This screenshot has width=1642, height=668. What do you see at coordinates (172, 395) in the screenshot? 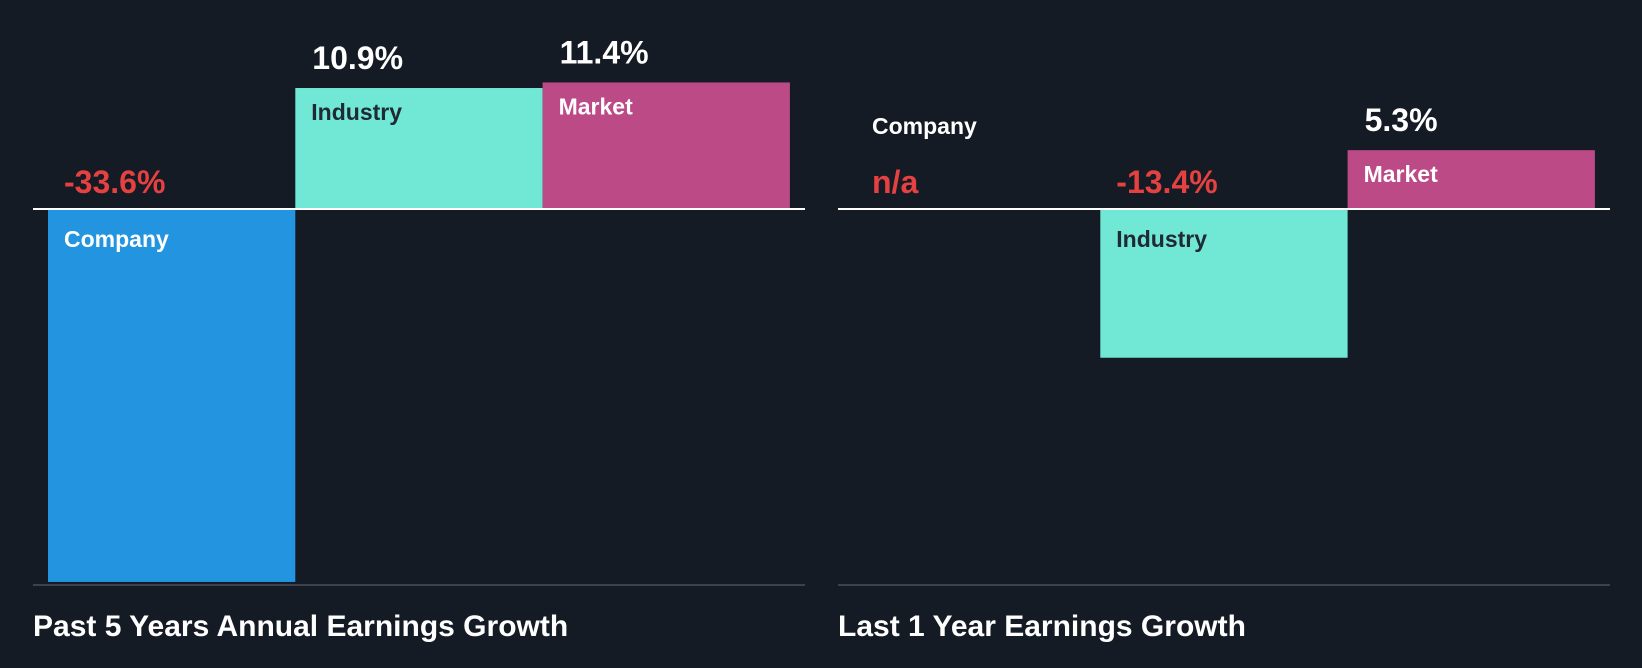
I see `bar-company` at bounding box center [172, 395].